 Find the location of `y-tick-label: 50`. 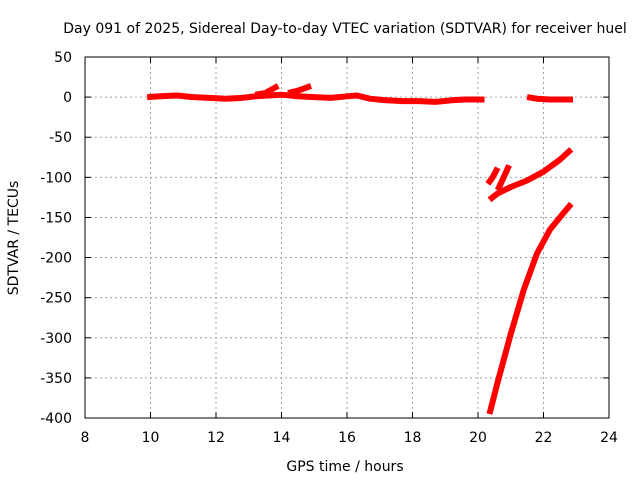

y-tick-label: 50 is located at coordinates (63, 58).